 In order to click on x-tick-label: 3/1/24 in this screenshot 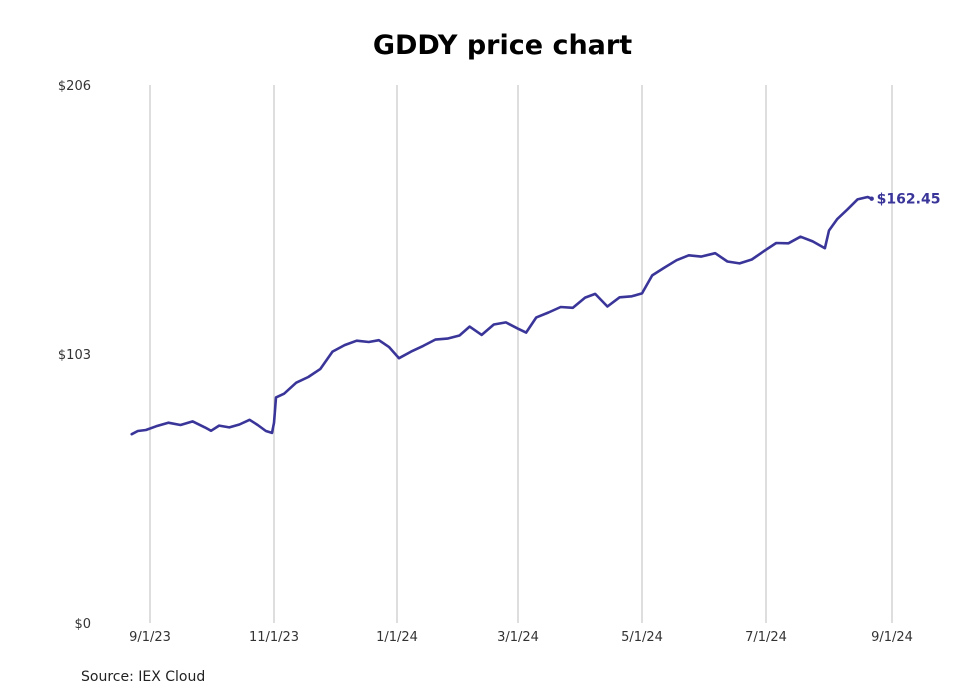, I will do `click(518, 637)`.